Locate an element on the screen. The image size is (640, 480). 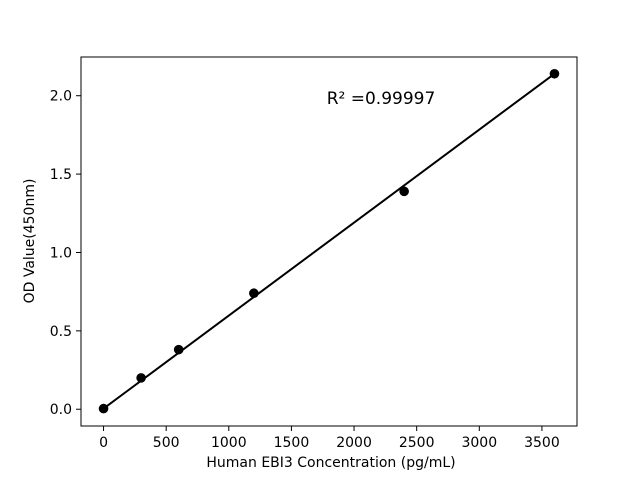
r-squared-annotation: R² =0.99997 is located at coordinates (381, 99).